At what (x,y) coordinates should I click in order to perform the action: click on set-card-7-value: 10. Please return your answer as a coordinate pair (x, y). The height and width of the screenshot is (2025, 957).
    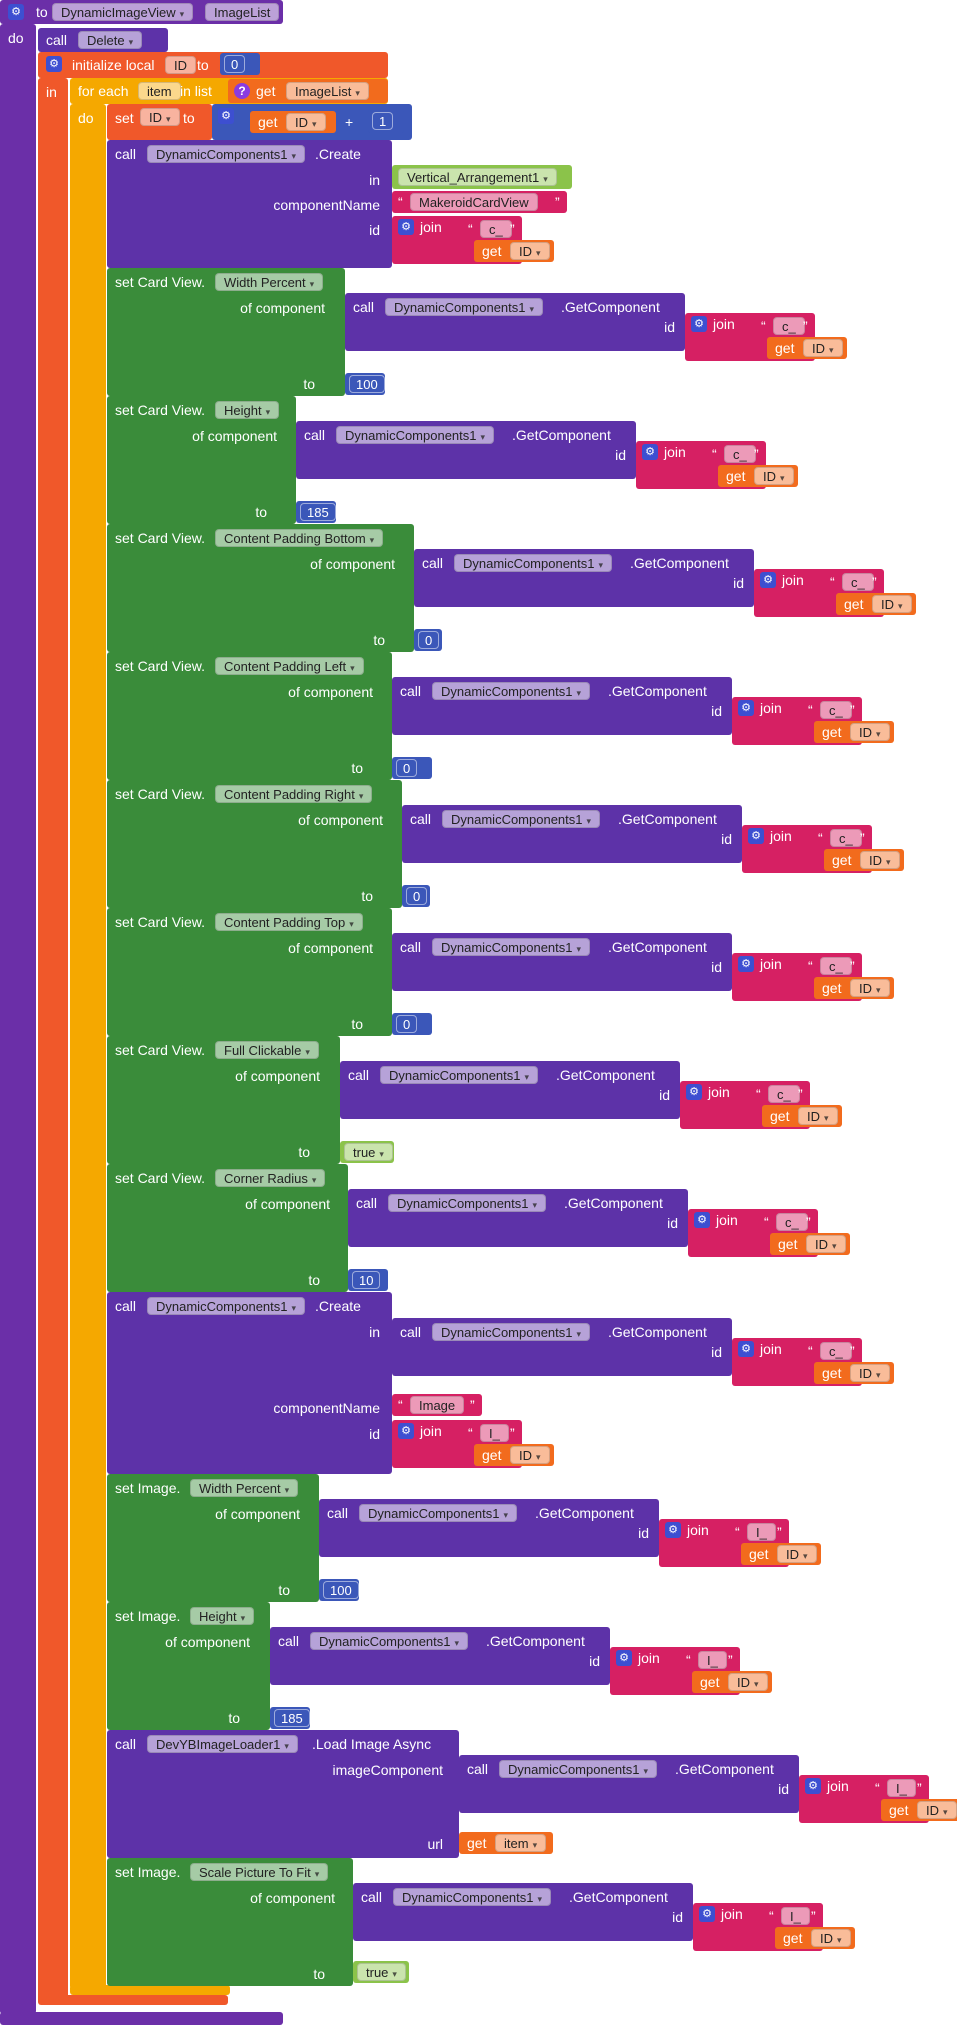
    Looking at the image, I should click on (366, 1280).